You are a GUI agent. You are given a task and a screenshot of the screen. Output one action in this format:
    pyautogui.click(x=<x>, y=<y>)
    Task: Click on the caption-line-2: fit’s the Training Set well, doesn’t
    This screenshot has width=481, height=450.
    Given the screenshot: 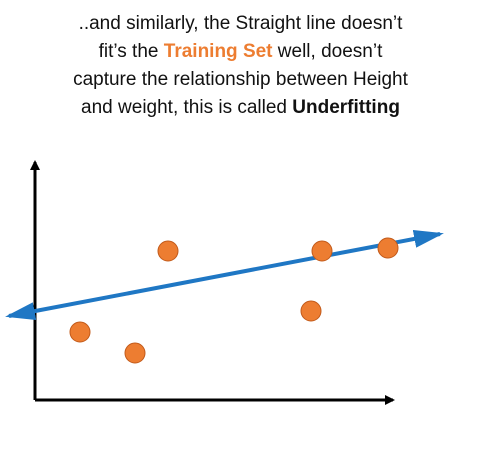 What is the action you would take?
    pyautogui.click(x=240, y=52)
    